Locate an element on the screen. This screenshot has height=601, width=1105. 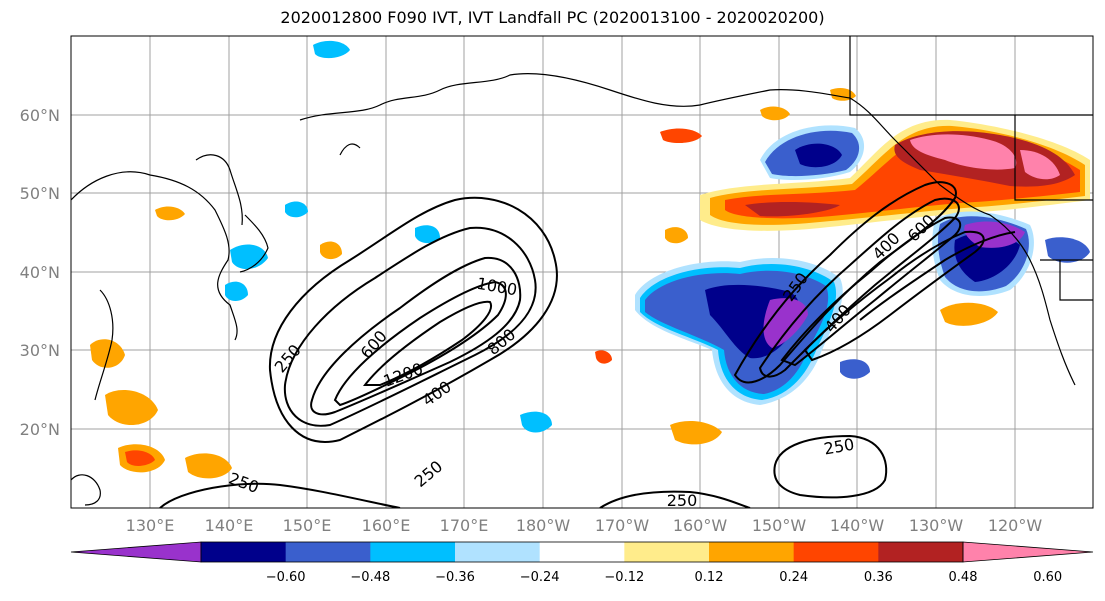
colorbar-border is located at coordinates (582, 552).